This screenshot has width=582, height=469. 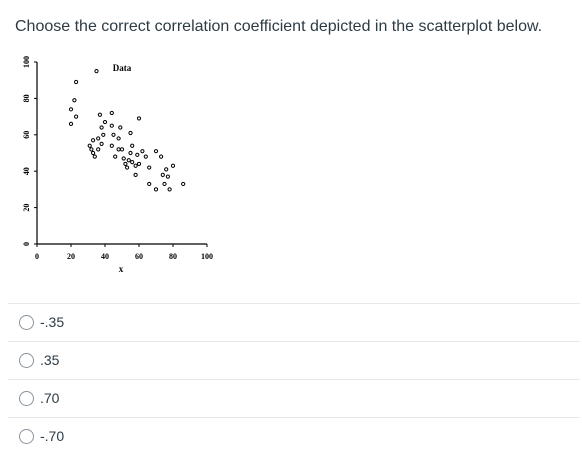 What do you see at coordinates (294, 360) in the screenshot?
I see `answer-option-035: .35` at bounding box center [294, 360].